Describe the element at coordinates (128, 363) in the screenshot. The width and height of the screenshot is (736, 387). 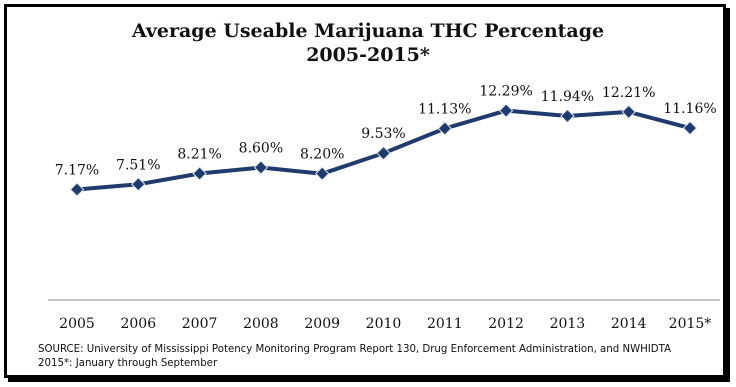
I see `date-note: 2015*: January through September` at that location.